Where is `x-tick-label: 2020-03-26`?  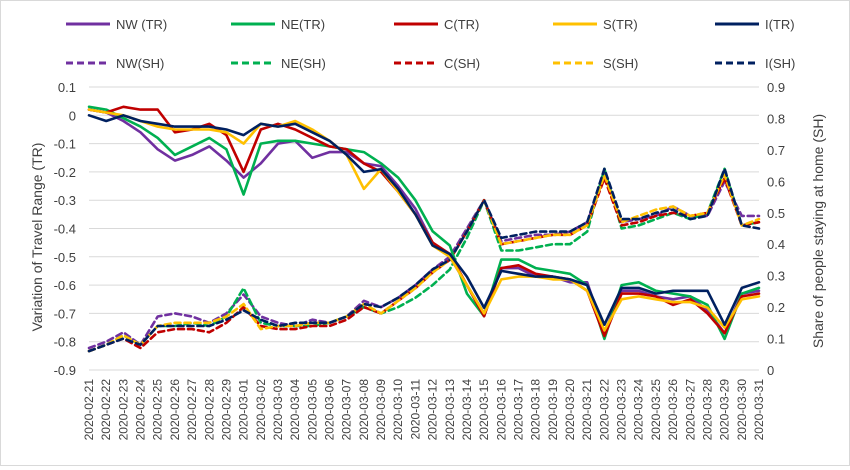 x-tick-label: 2020-03-26 is located at coordinates (673, 410).